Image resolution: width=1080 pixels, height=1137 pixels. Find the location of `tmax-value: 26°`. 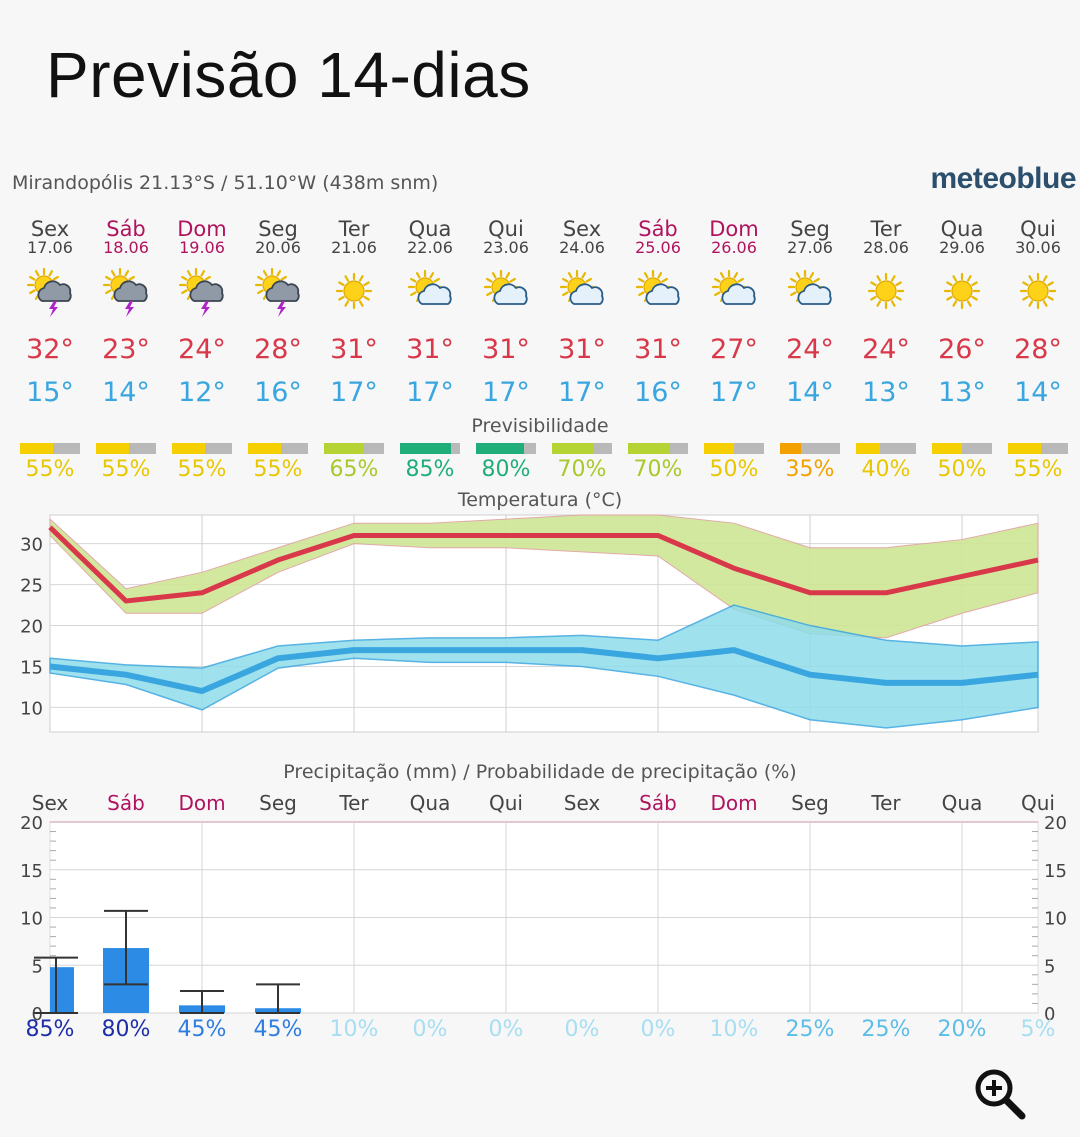

tmax-value: 26° is located at coordinates (962, 349).